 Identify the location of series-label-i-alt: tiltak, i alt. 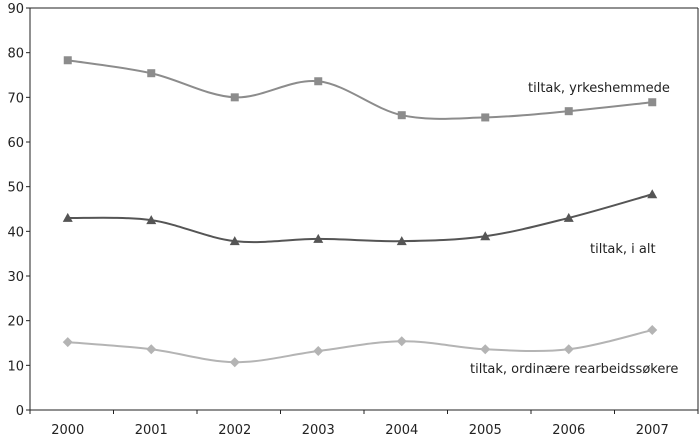
(623, 249).